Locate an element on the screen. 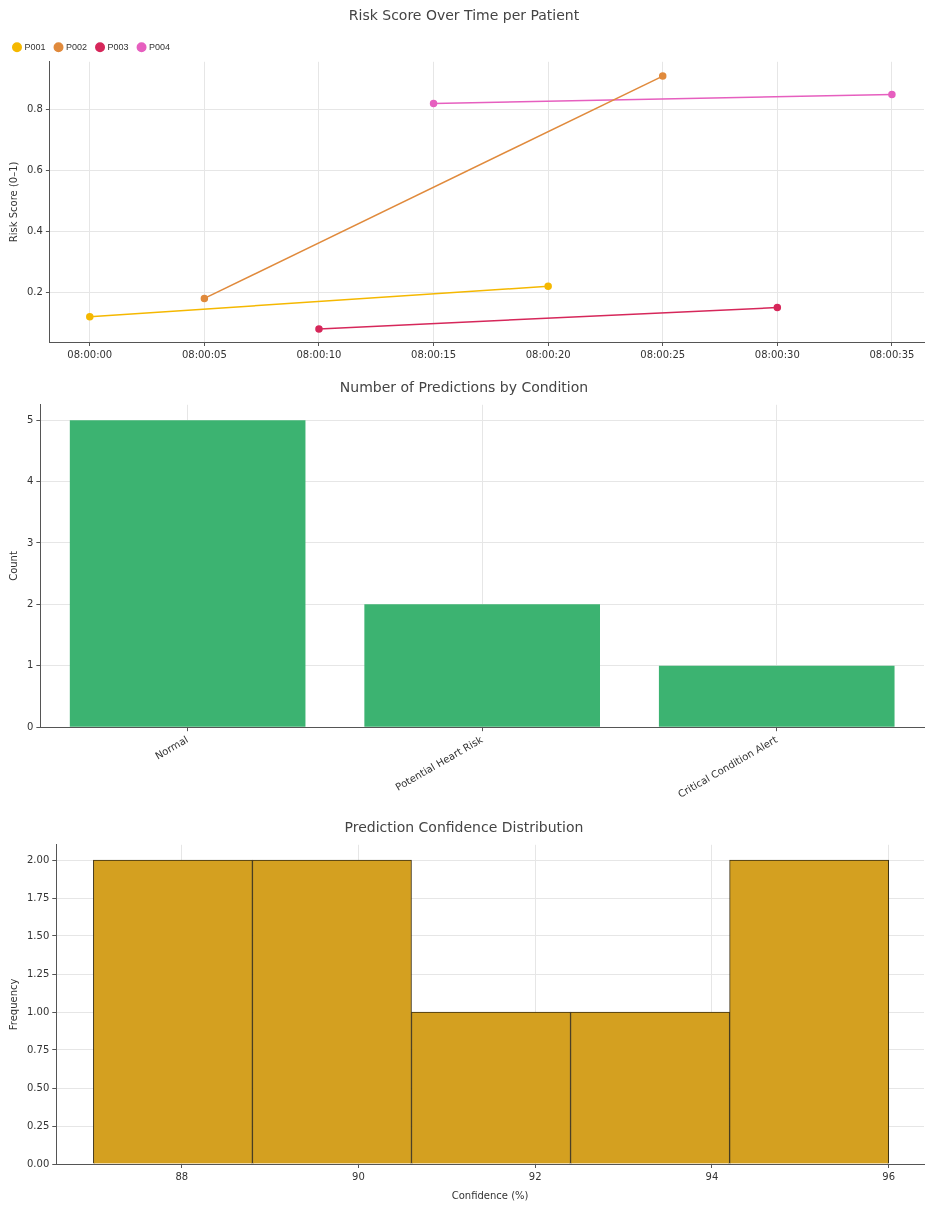 Image resolution: width=930 pixels, height=1214 pixels. y-tick-label: 4 is located at coordinates (30, 481).